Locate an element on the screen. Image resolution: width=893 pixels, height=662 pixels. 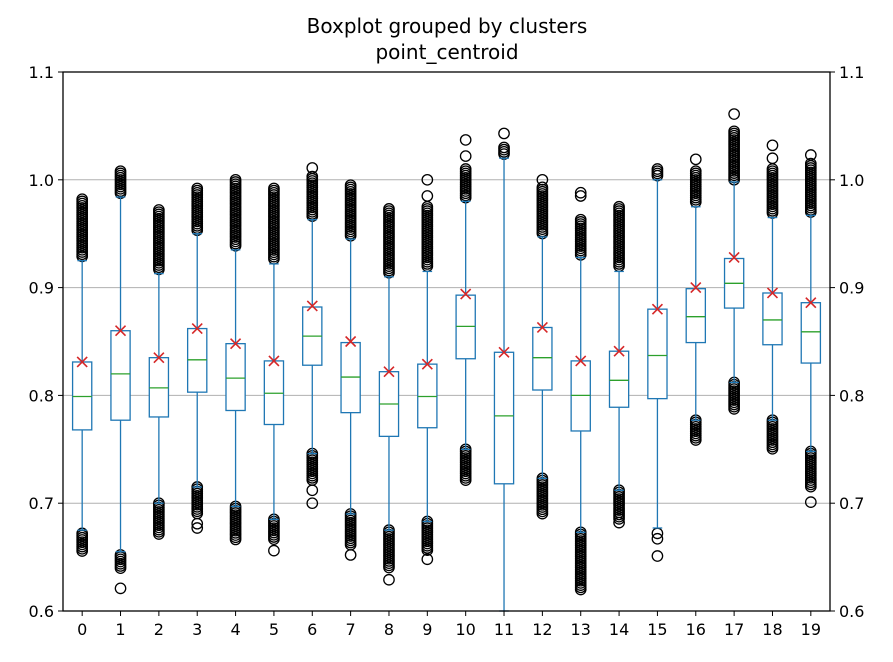
chart-subtitle: point_centroid is located at coordinates (446, 52).